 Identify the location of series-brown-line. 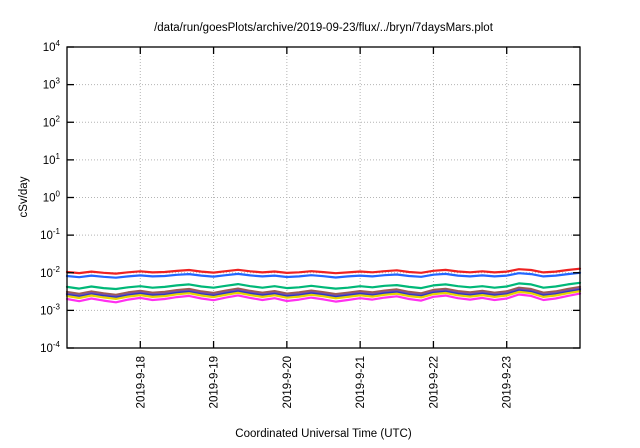
(323, 290).